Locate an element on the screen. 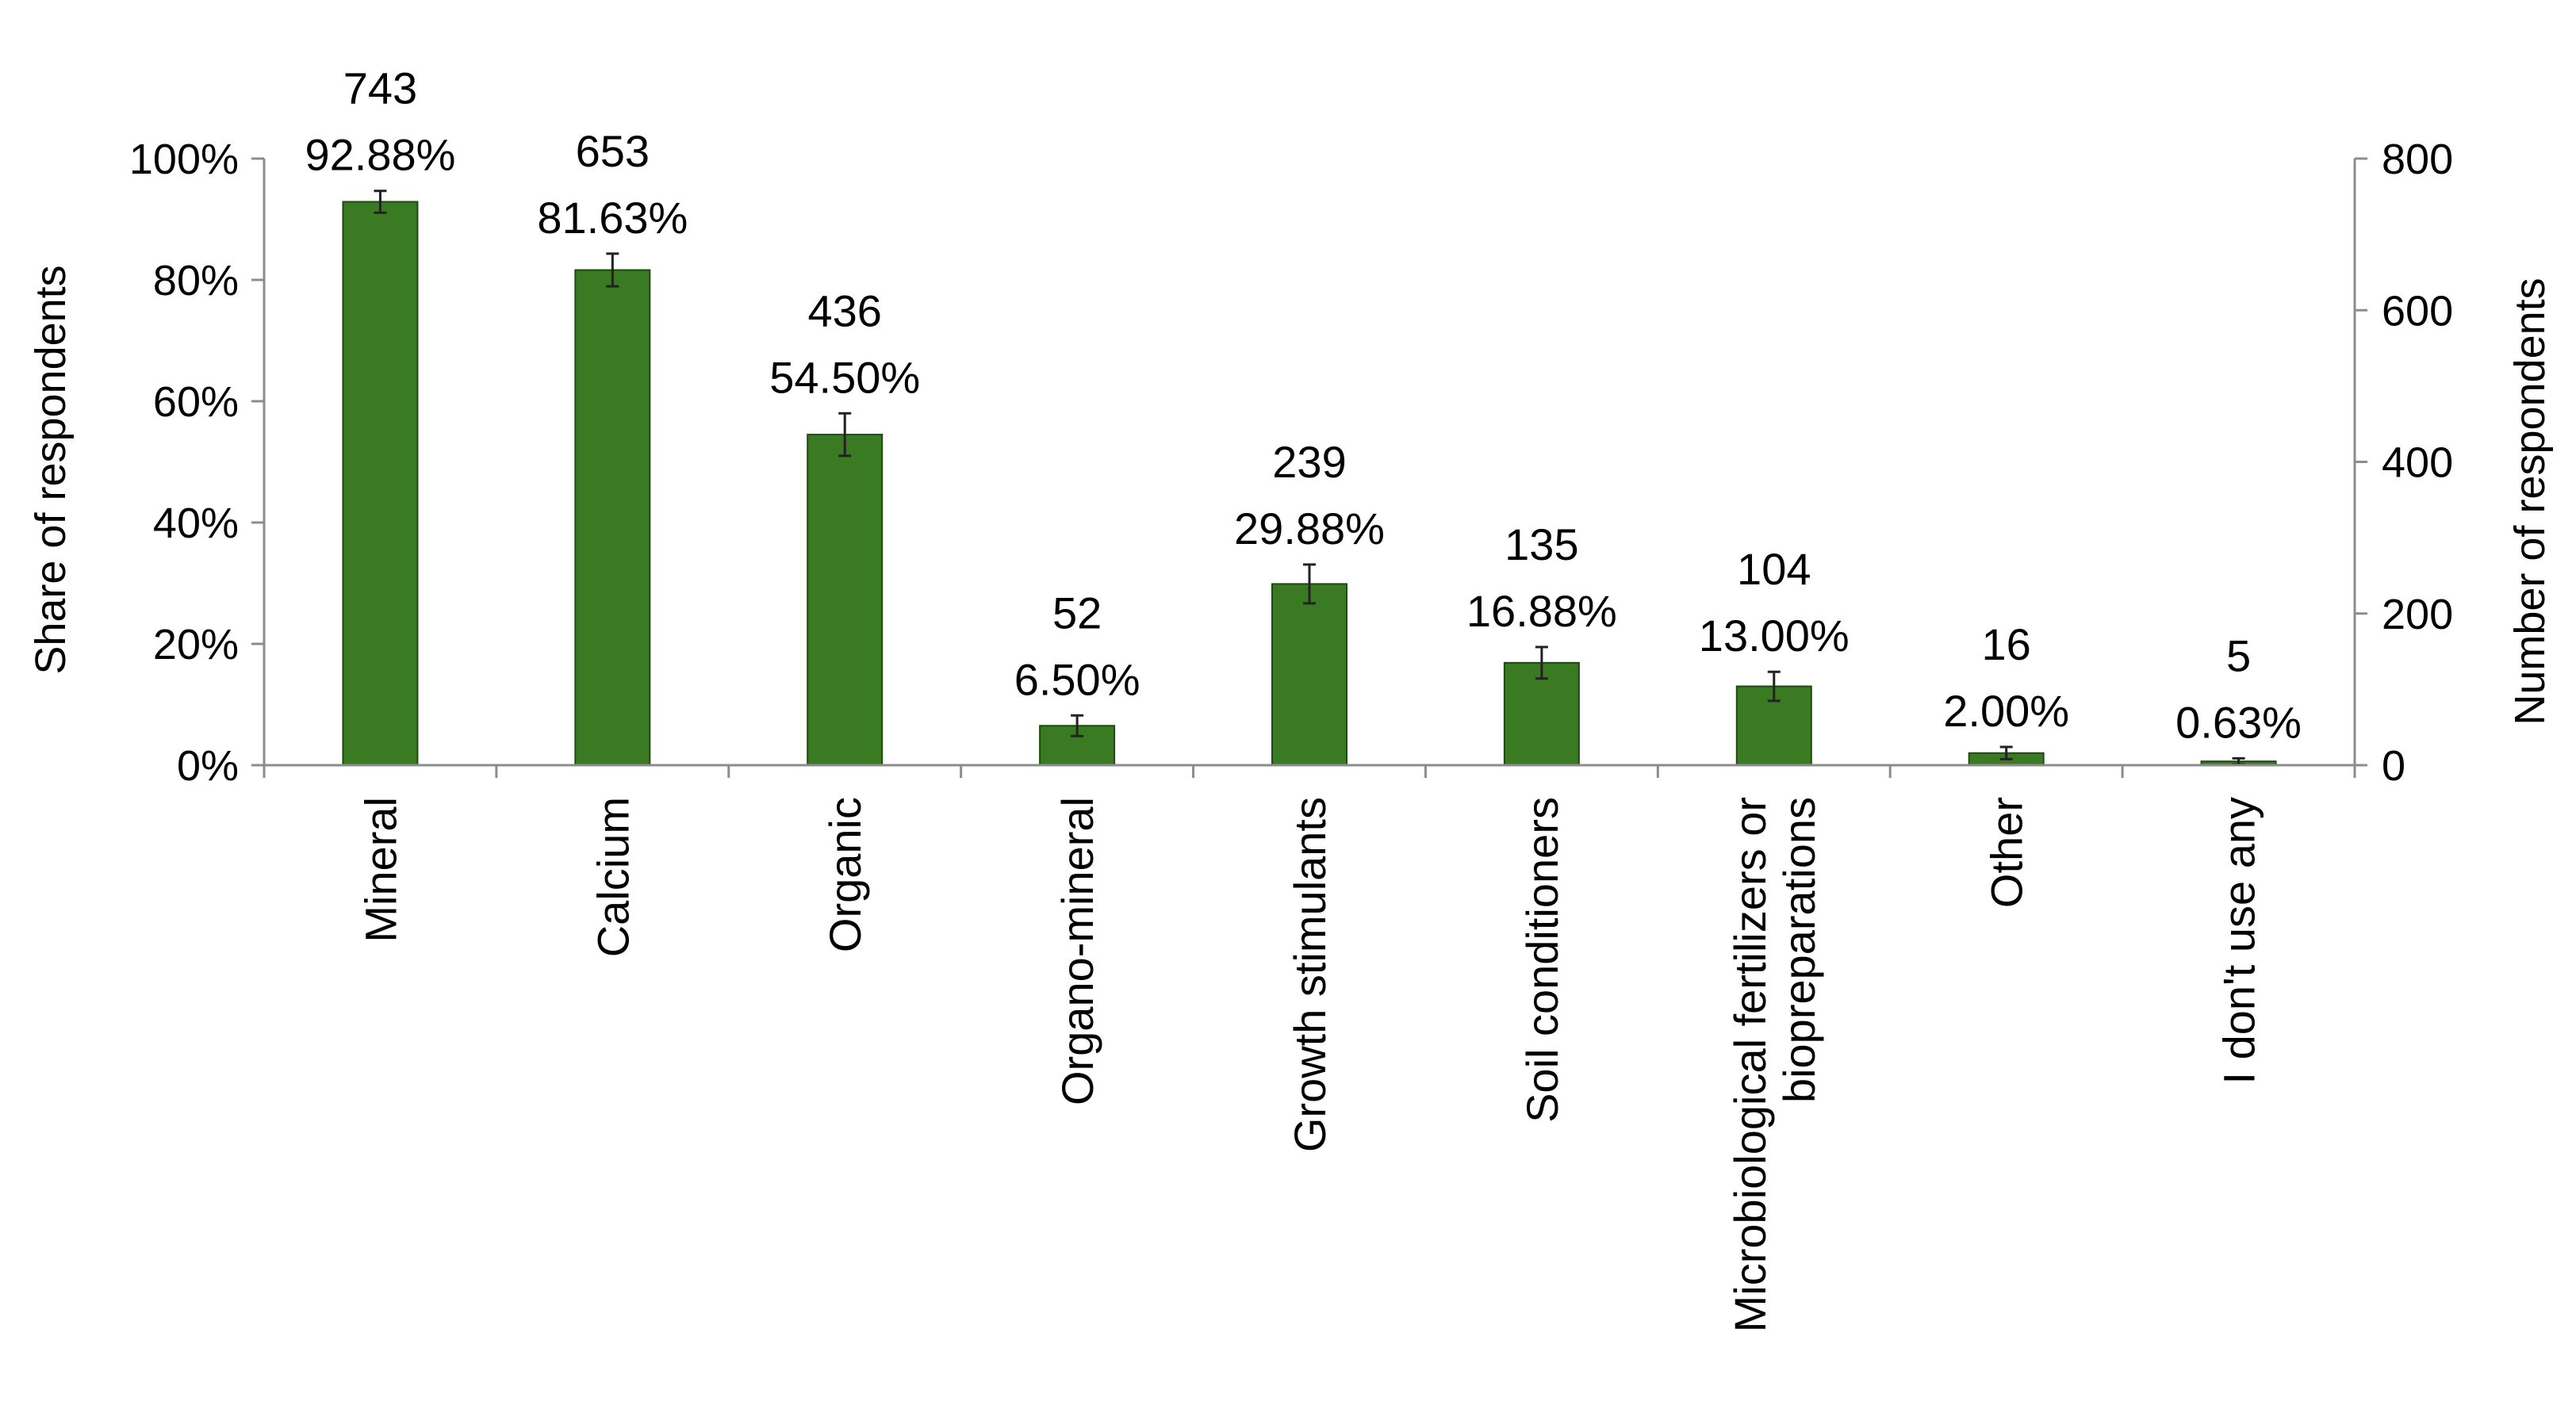 This screenshot has width=2576, height=1413. right-tick-label: 800 is located at coordinates (2417, 159).